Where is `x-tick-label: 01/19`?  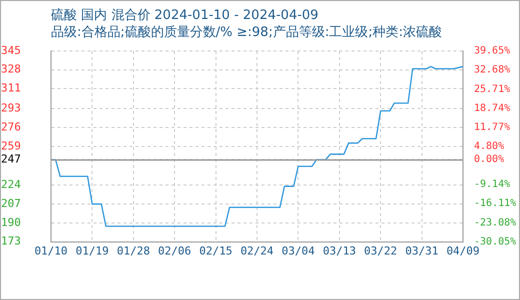 x-tick-label: 01/19 is located at coordinates (92, 251).